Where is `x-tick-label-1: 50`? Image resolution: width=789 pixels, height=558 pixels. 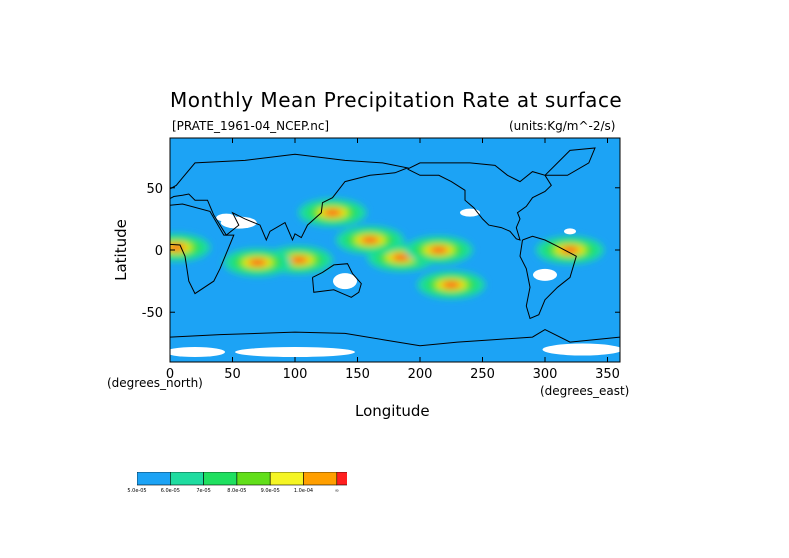
x-tick-label-1: 50 is located at coordinates (232, 374).